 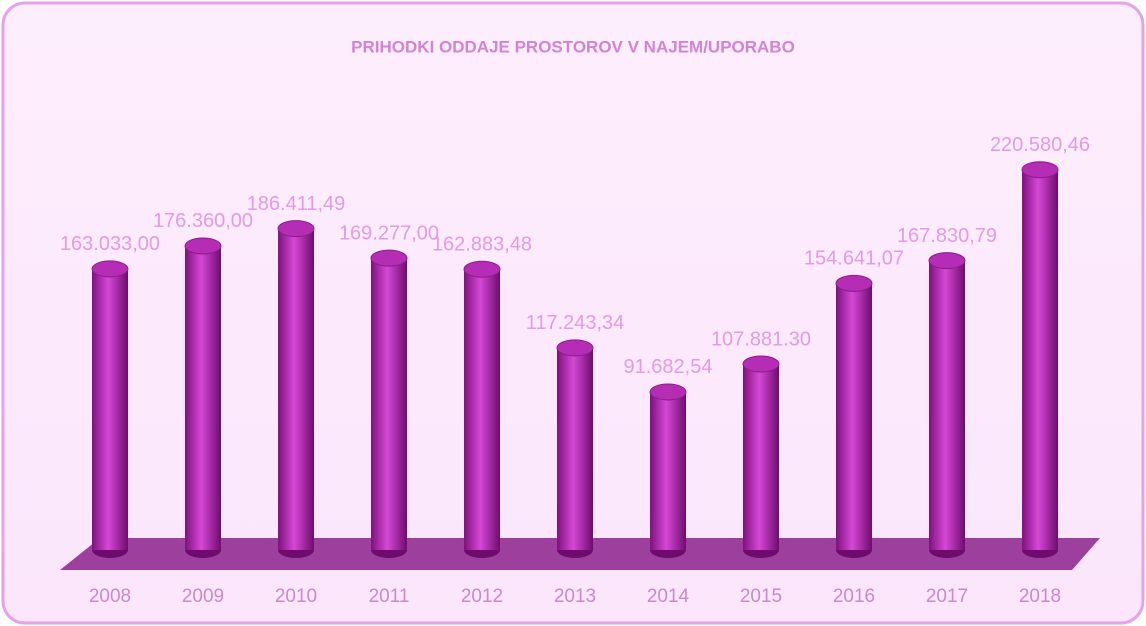 I want to click on value-label: 220.580,46, so click(x=1040, y=145).